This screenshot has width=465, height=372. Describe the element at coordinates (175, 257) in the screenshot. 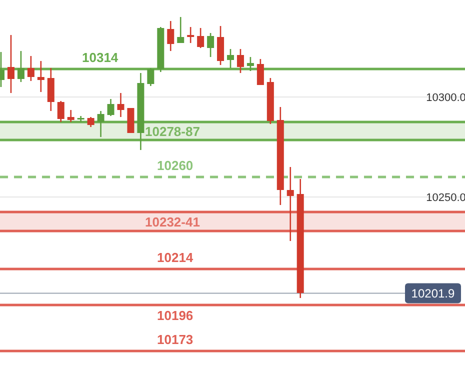

I see `ref-line-label: 10214` at that location.